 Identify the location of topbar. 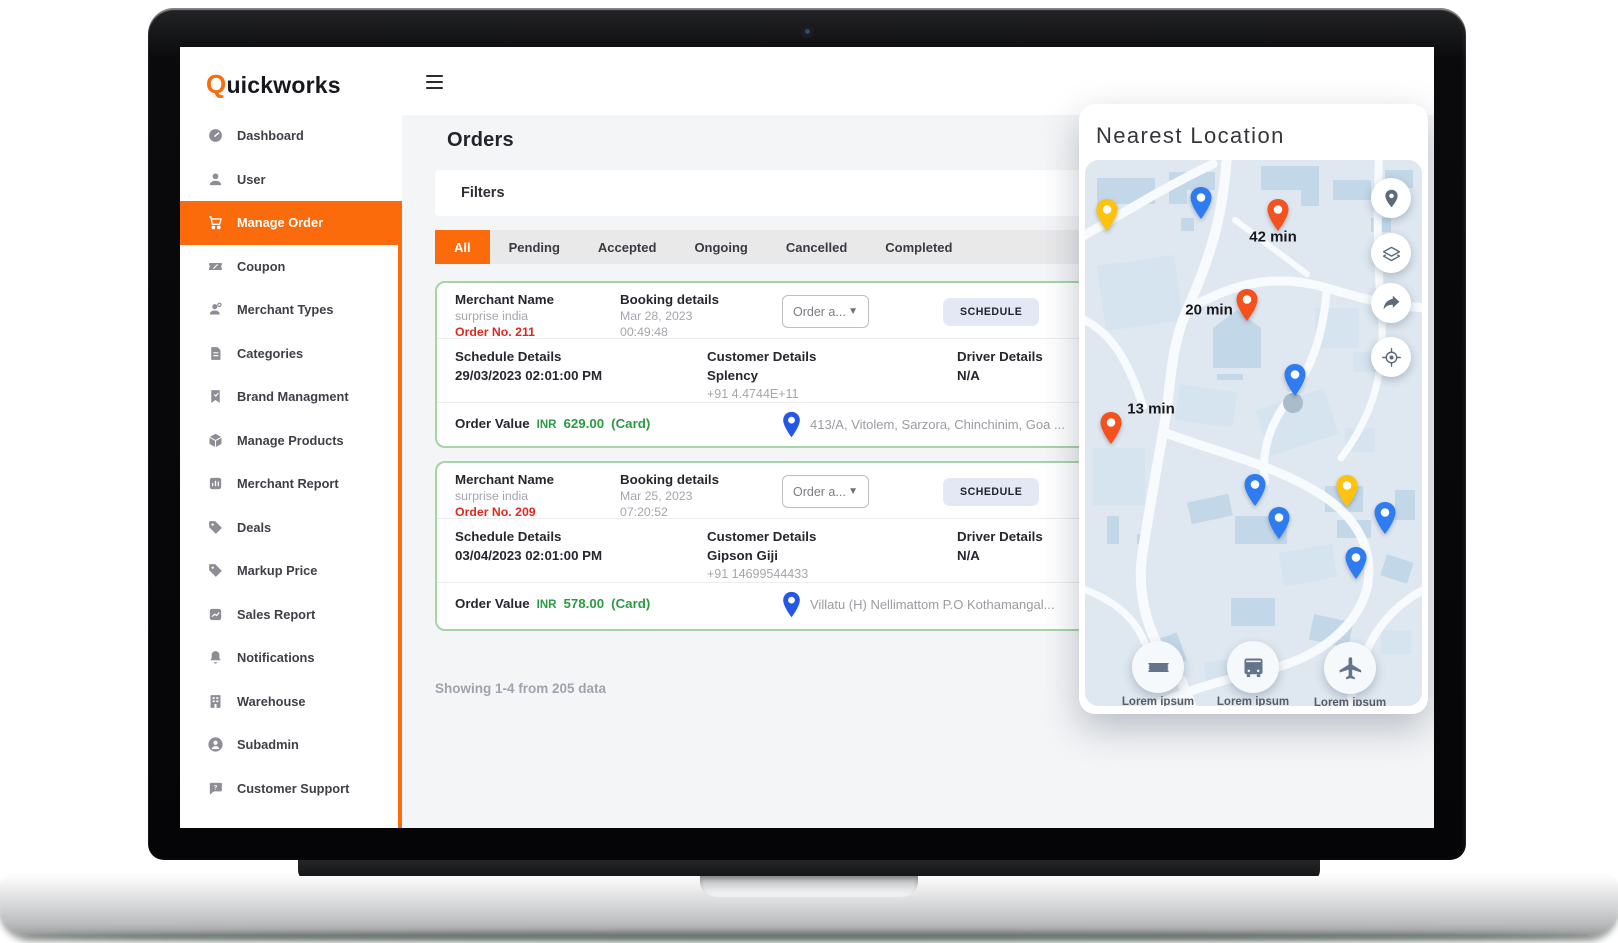
(918, 81).